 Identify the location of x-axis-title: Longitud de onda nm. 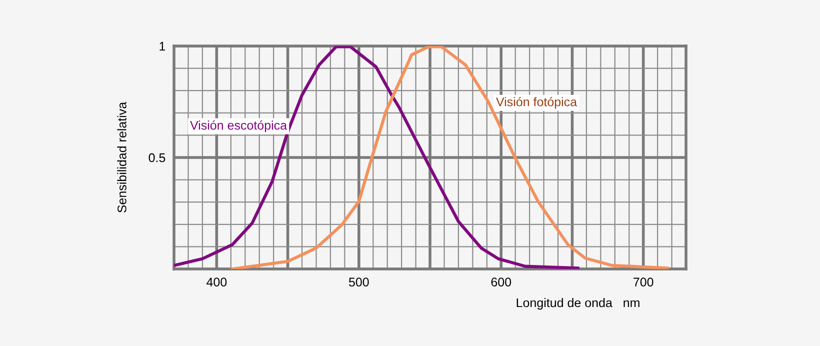
(578, 304).